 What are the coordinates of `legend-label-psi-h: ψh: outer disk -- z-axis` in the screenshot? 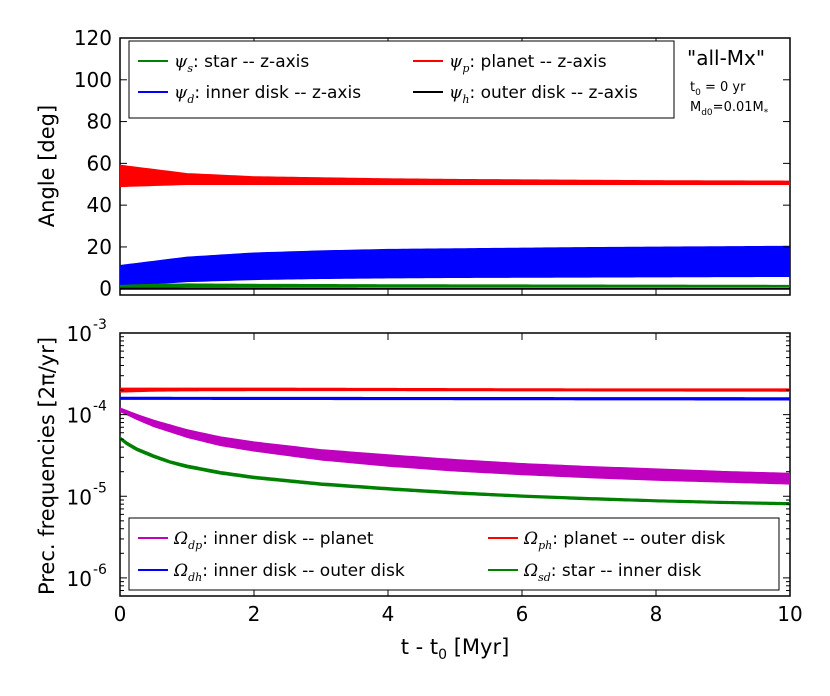 It's located at (543, 94).